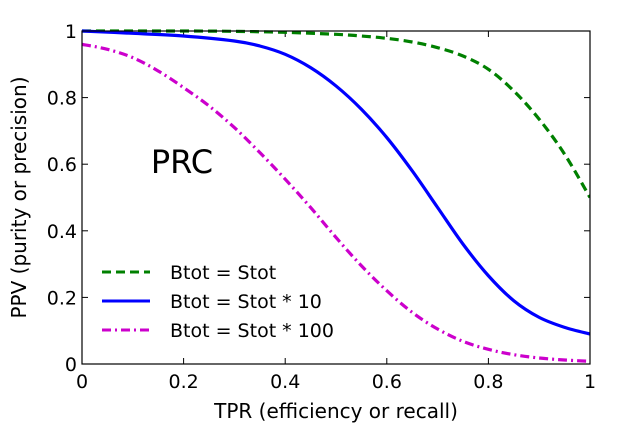 The width and height of the screenshot is (617, 436). Describe the element at coordinates (488, 382) in the screenshot. I see `x-tick-label: 0.8` at that location.